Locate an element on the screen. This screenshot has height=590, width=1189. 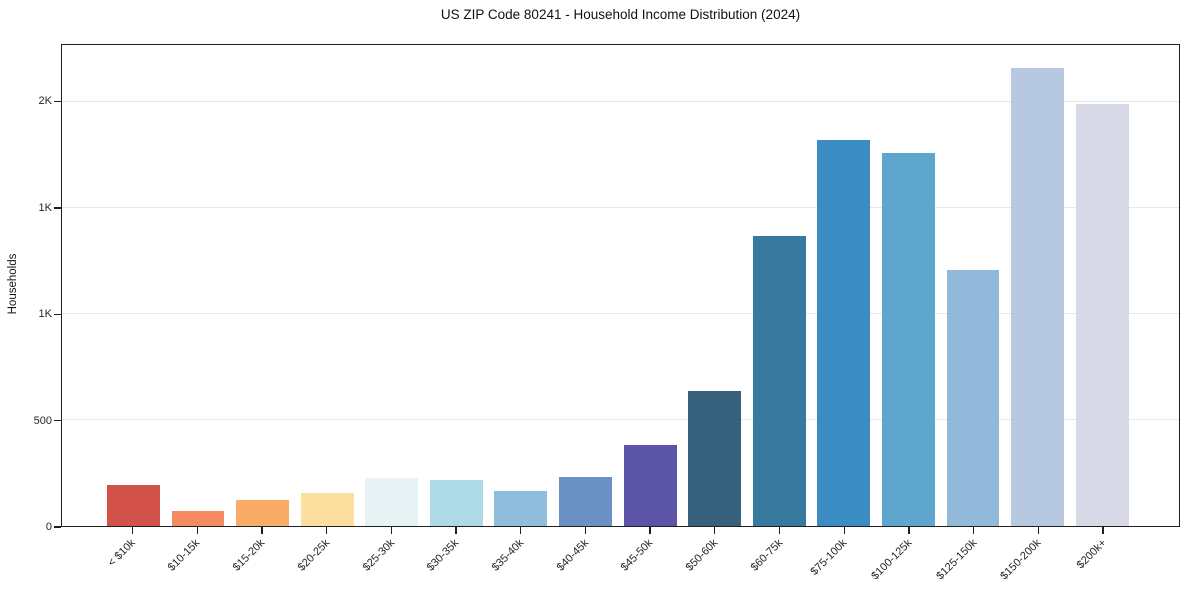
bar-200k+ is located at coordinates (1102, 315).